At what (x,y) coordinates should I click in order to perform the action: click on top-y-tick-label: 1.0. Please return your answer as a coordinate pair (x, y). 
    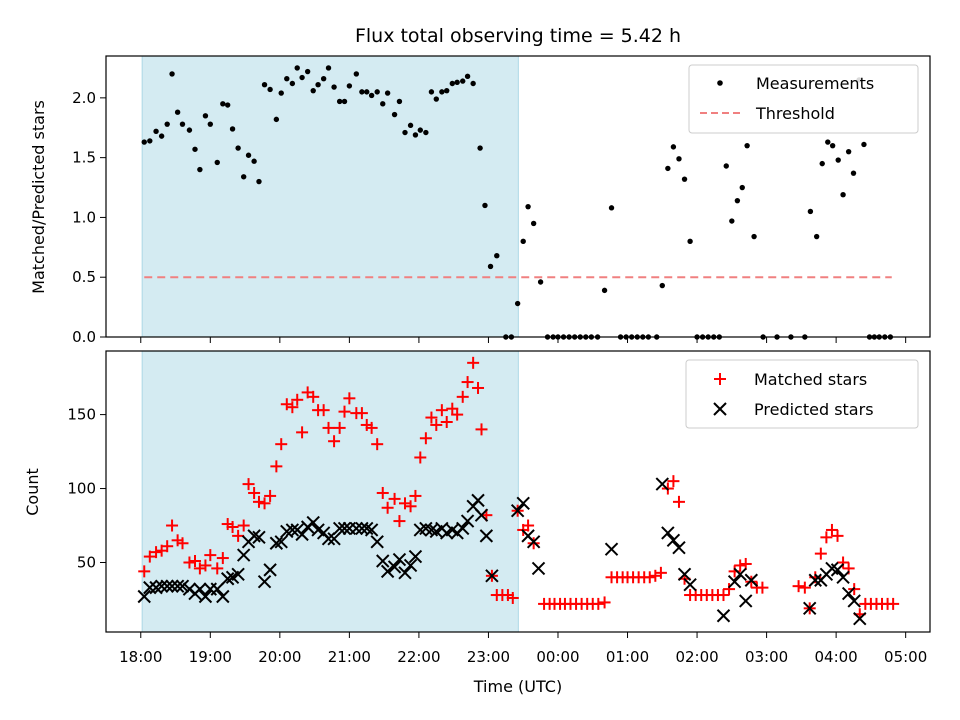
    Looking at the image, I should click on (84, 217).